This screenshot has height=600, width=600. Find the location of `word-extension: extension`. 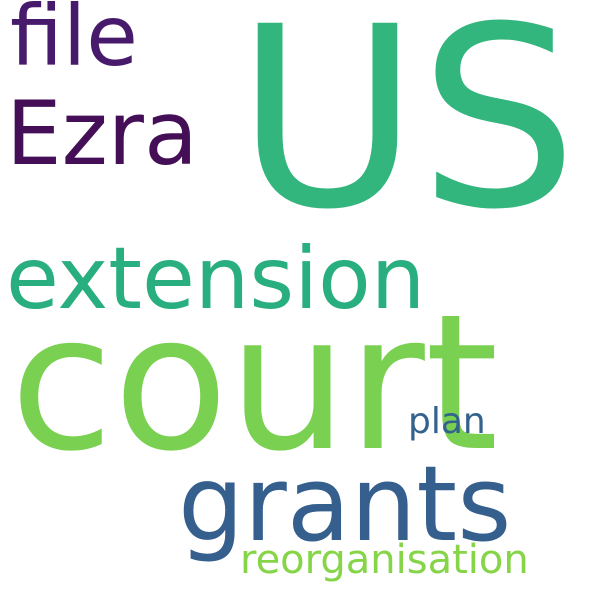

word-extension: extension is located at coordinates (216, 279).